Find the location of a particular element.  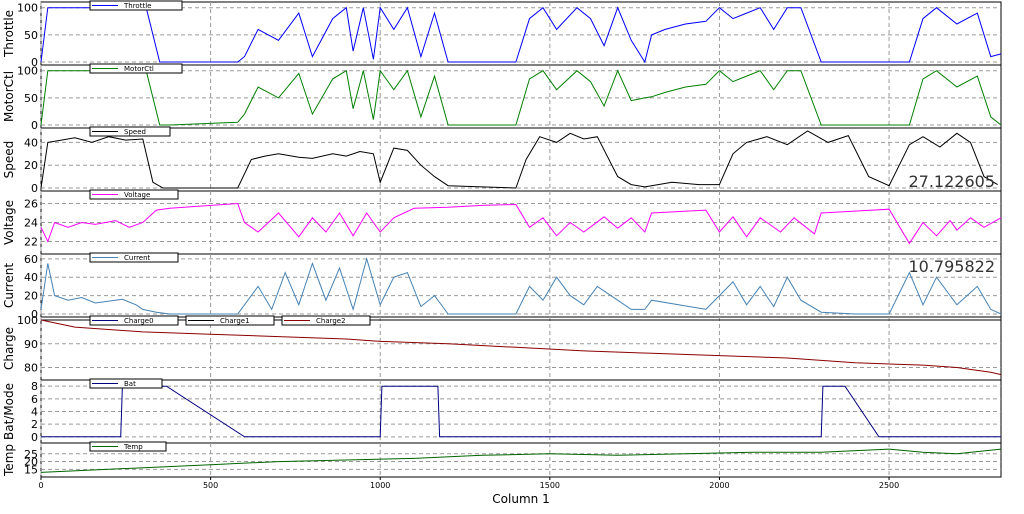

legend-label: Charge2 is located at coordinates (331, 321).